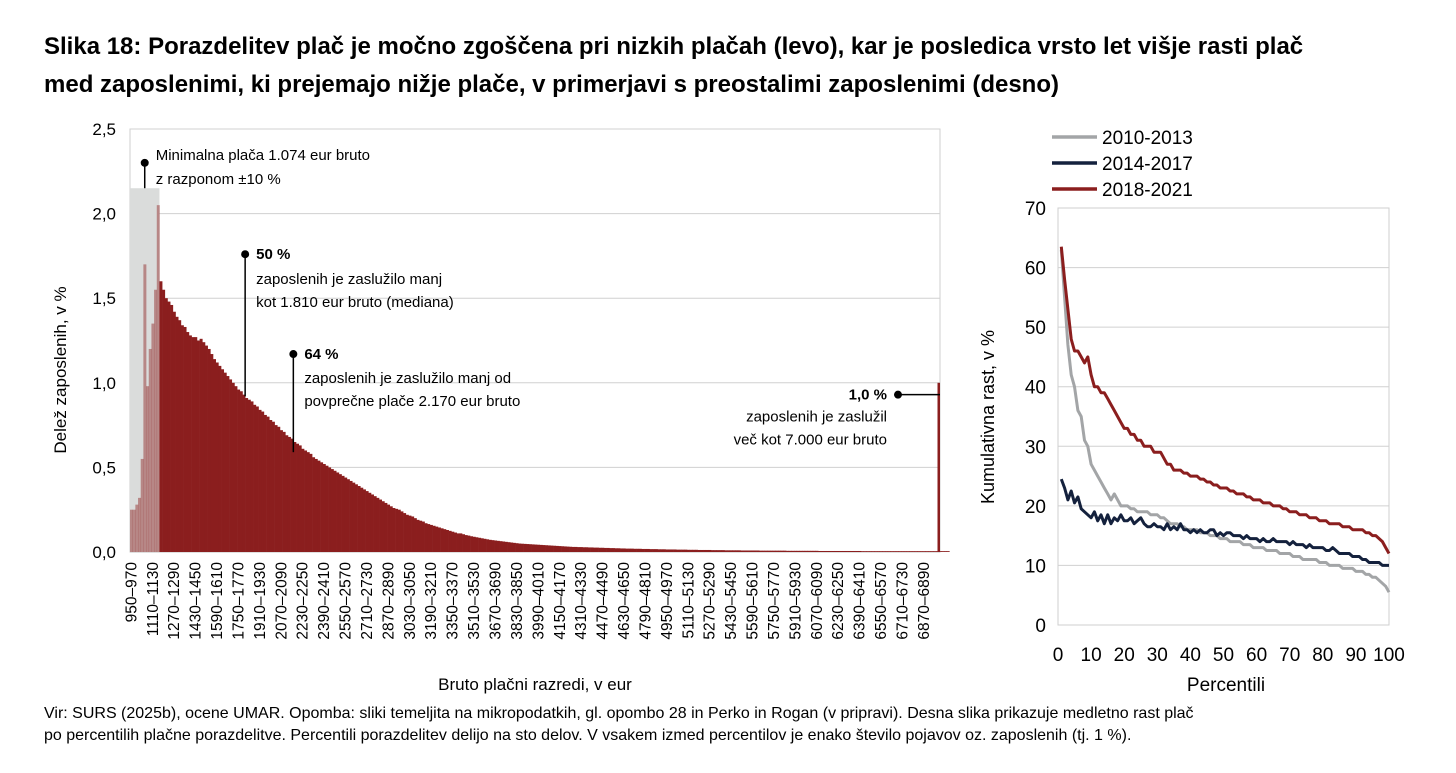  I want to click on percentile-y-tick-label: 30, so click(1035, 447).